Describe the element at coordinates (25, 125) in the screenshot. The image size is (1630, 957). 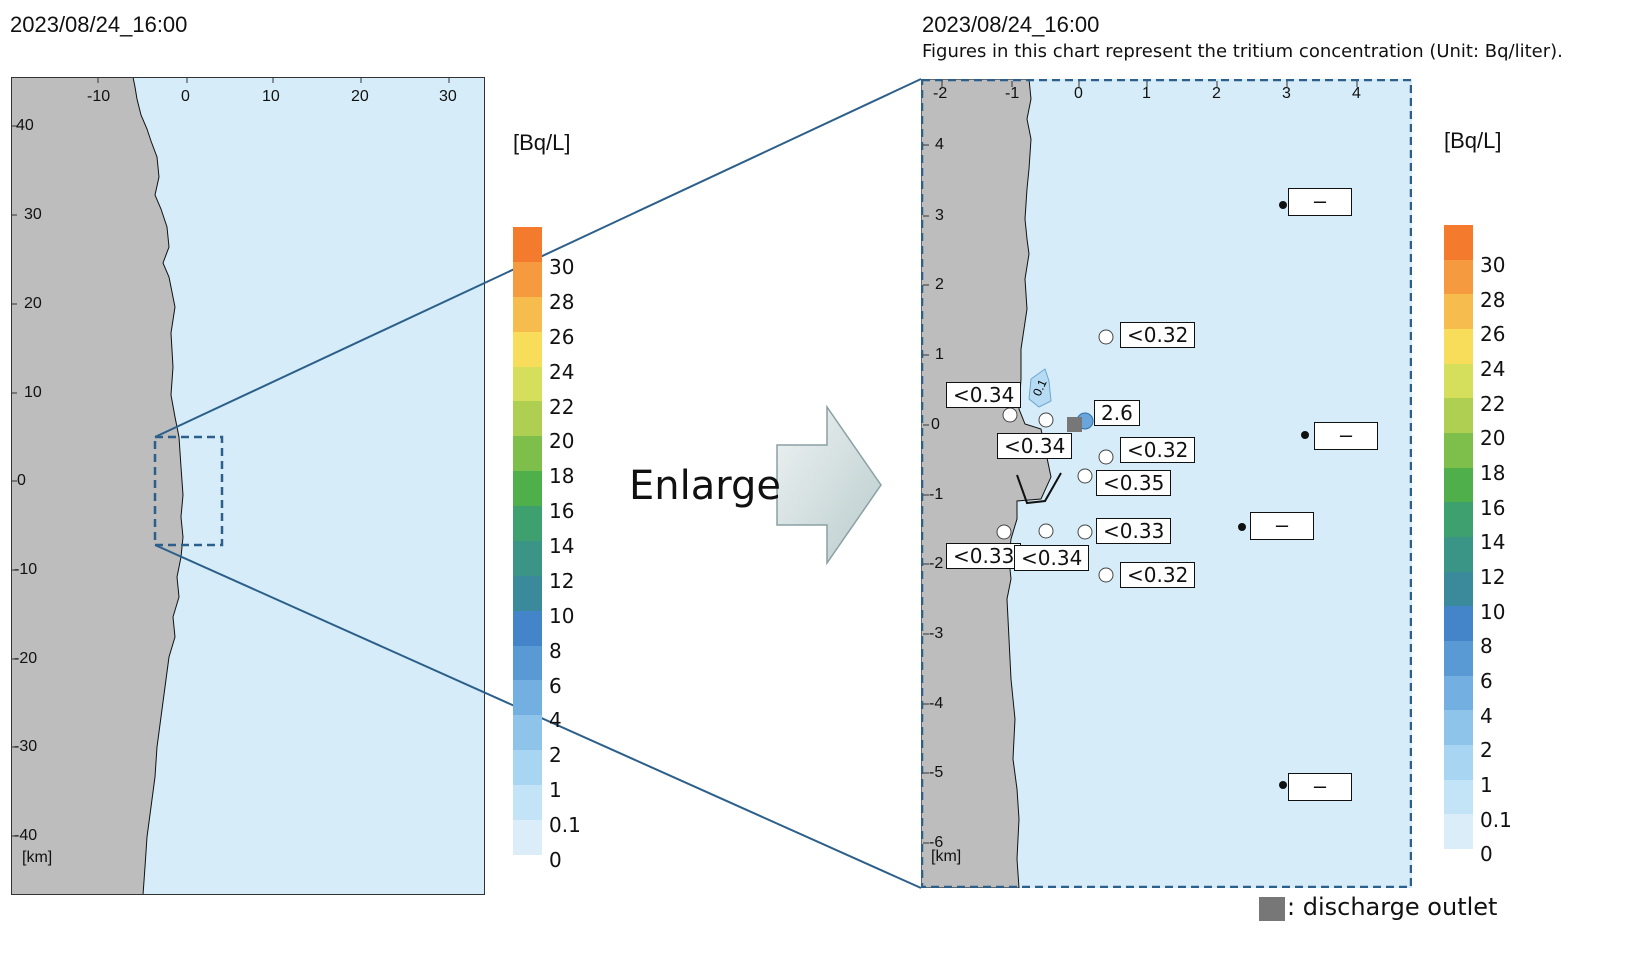
I see `y-tick-label: 40` at that location.